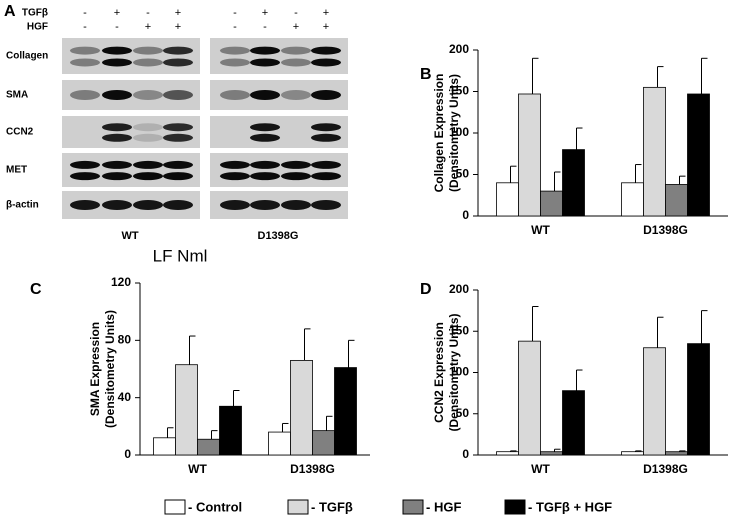 This screenshot has width=733, height=519. Describe the element at coordinates (36, 289) in the screenshot. I see `panel-letter: C` at that location.